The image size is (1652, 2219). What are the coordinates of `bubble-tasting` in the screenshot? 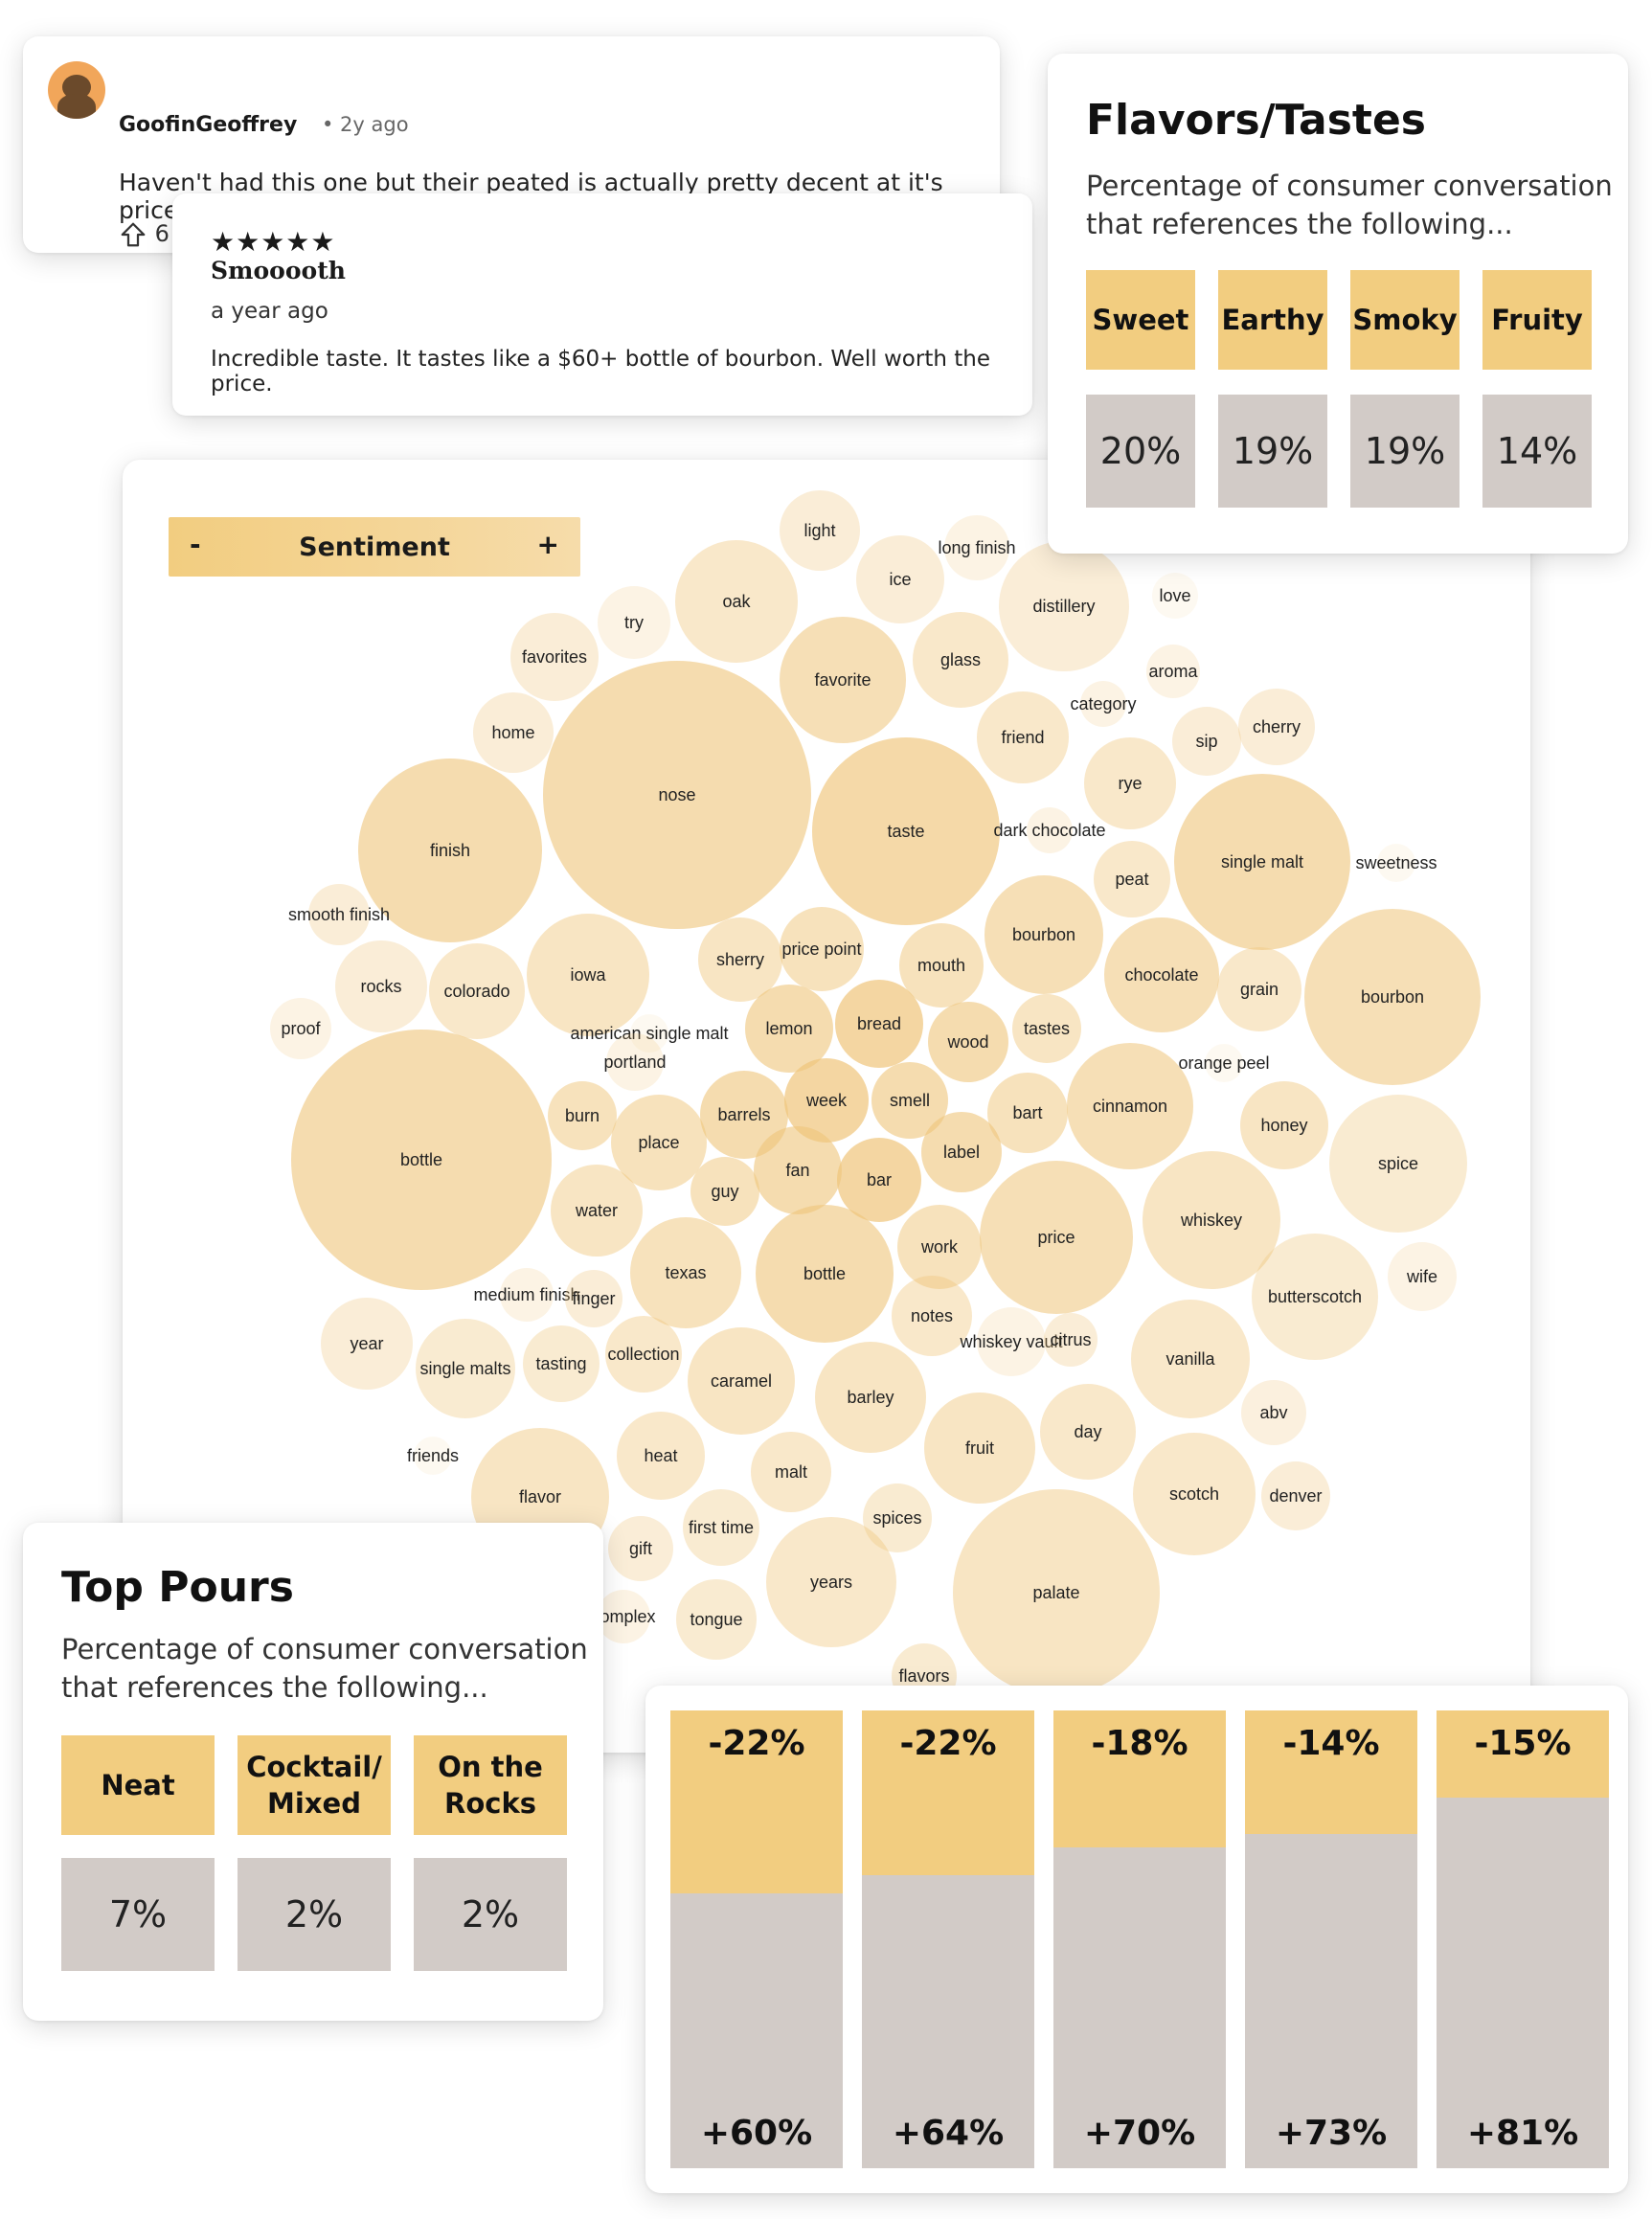 It's located at (561, 1363).